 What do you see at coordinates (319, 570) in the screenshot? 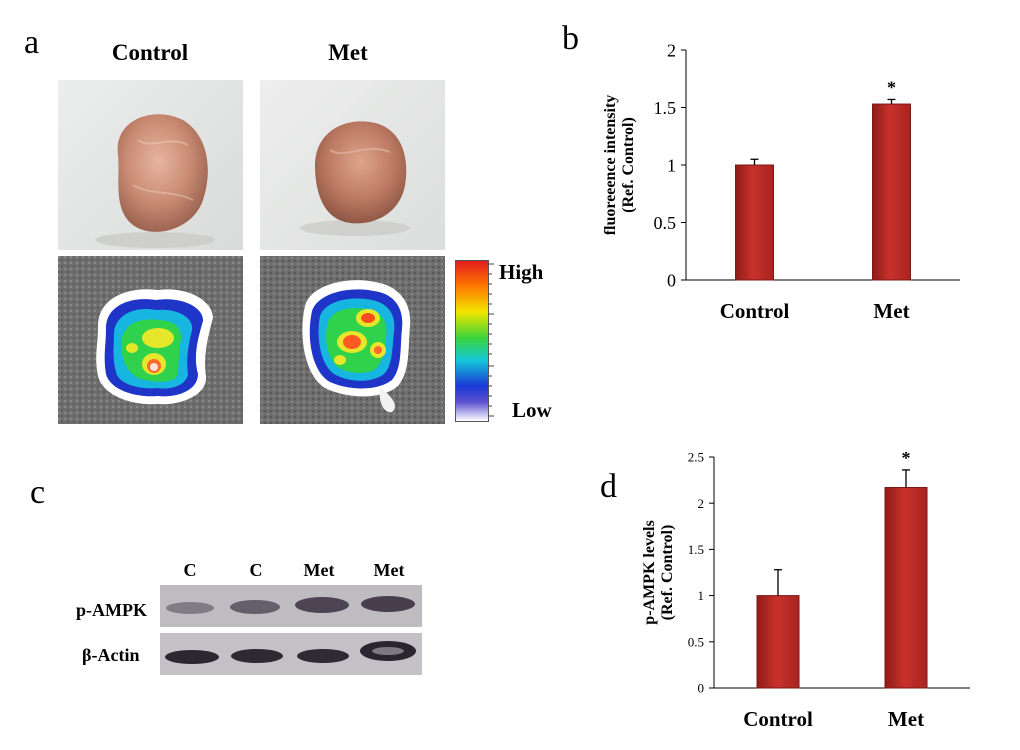
I see `lane-label-3: Met` at bounding box center [319, 570].